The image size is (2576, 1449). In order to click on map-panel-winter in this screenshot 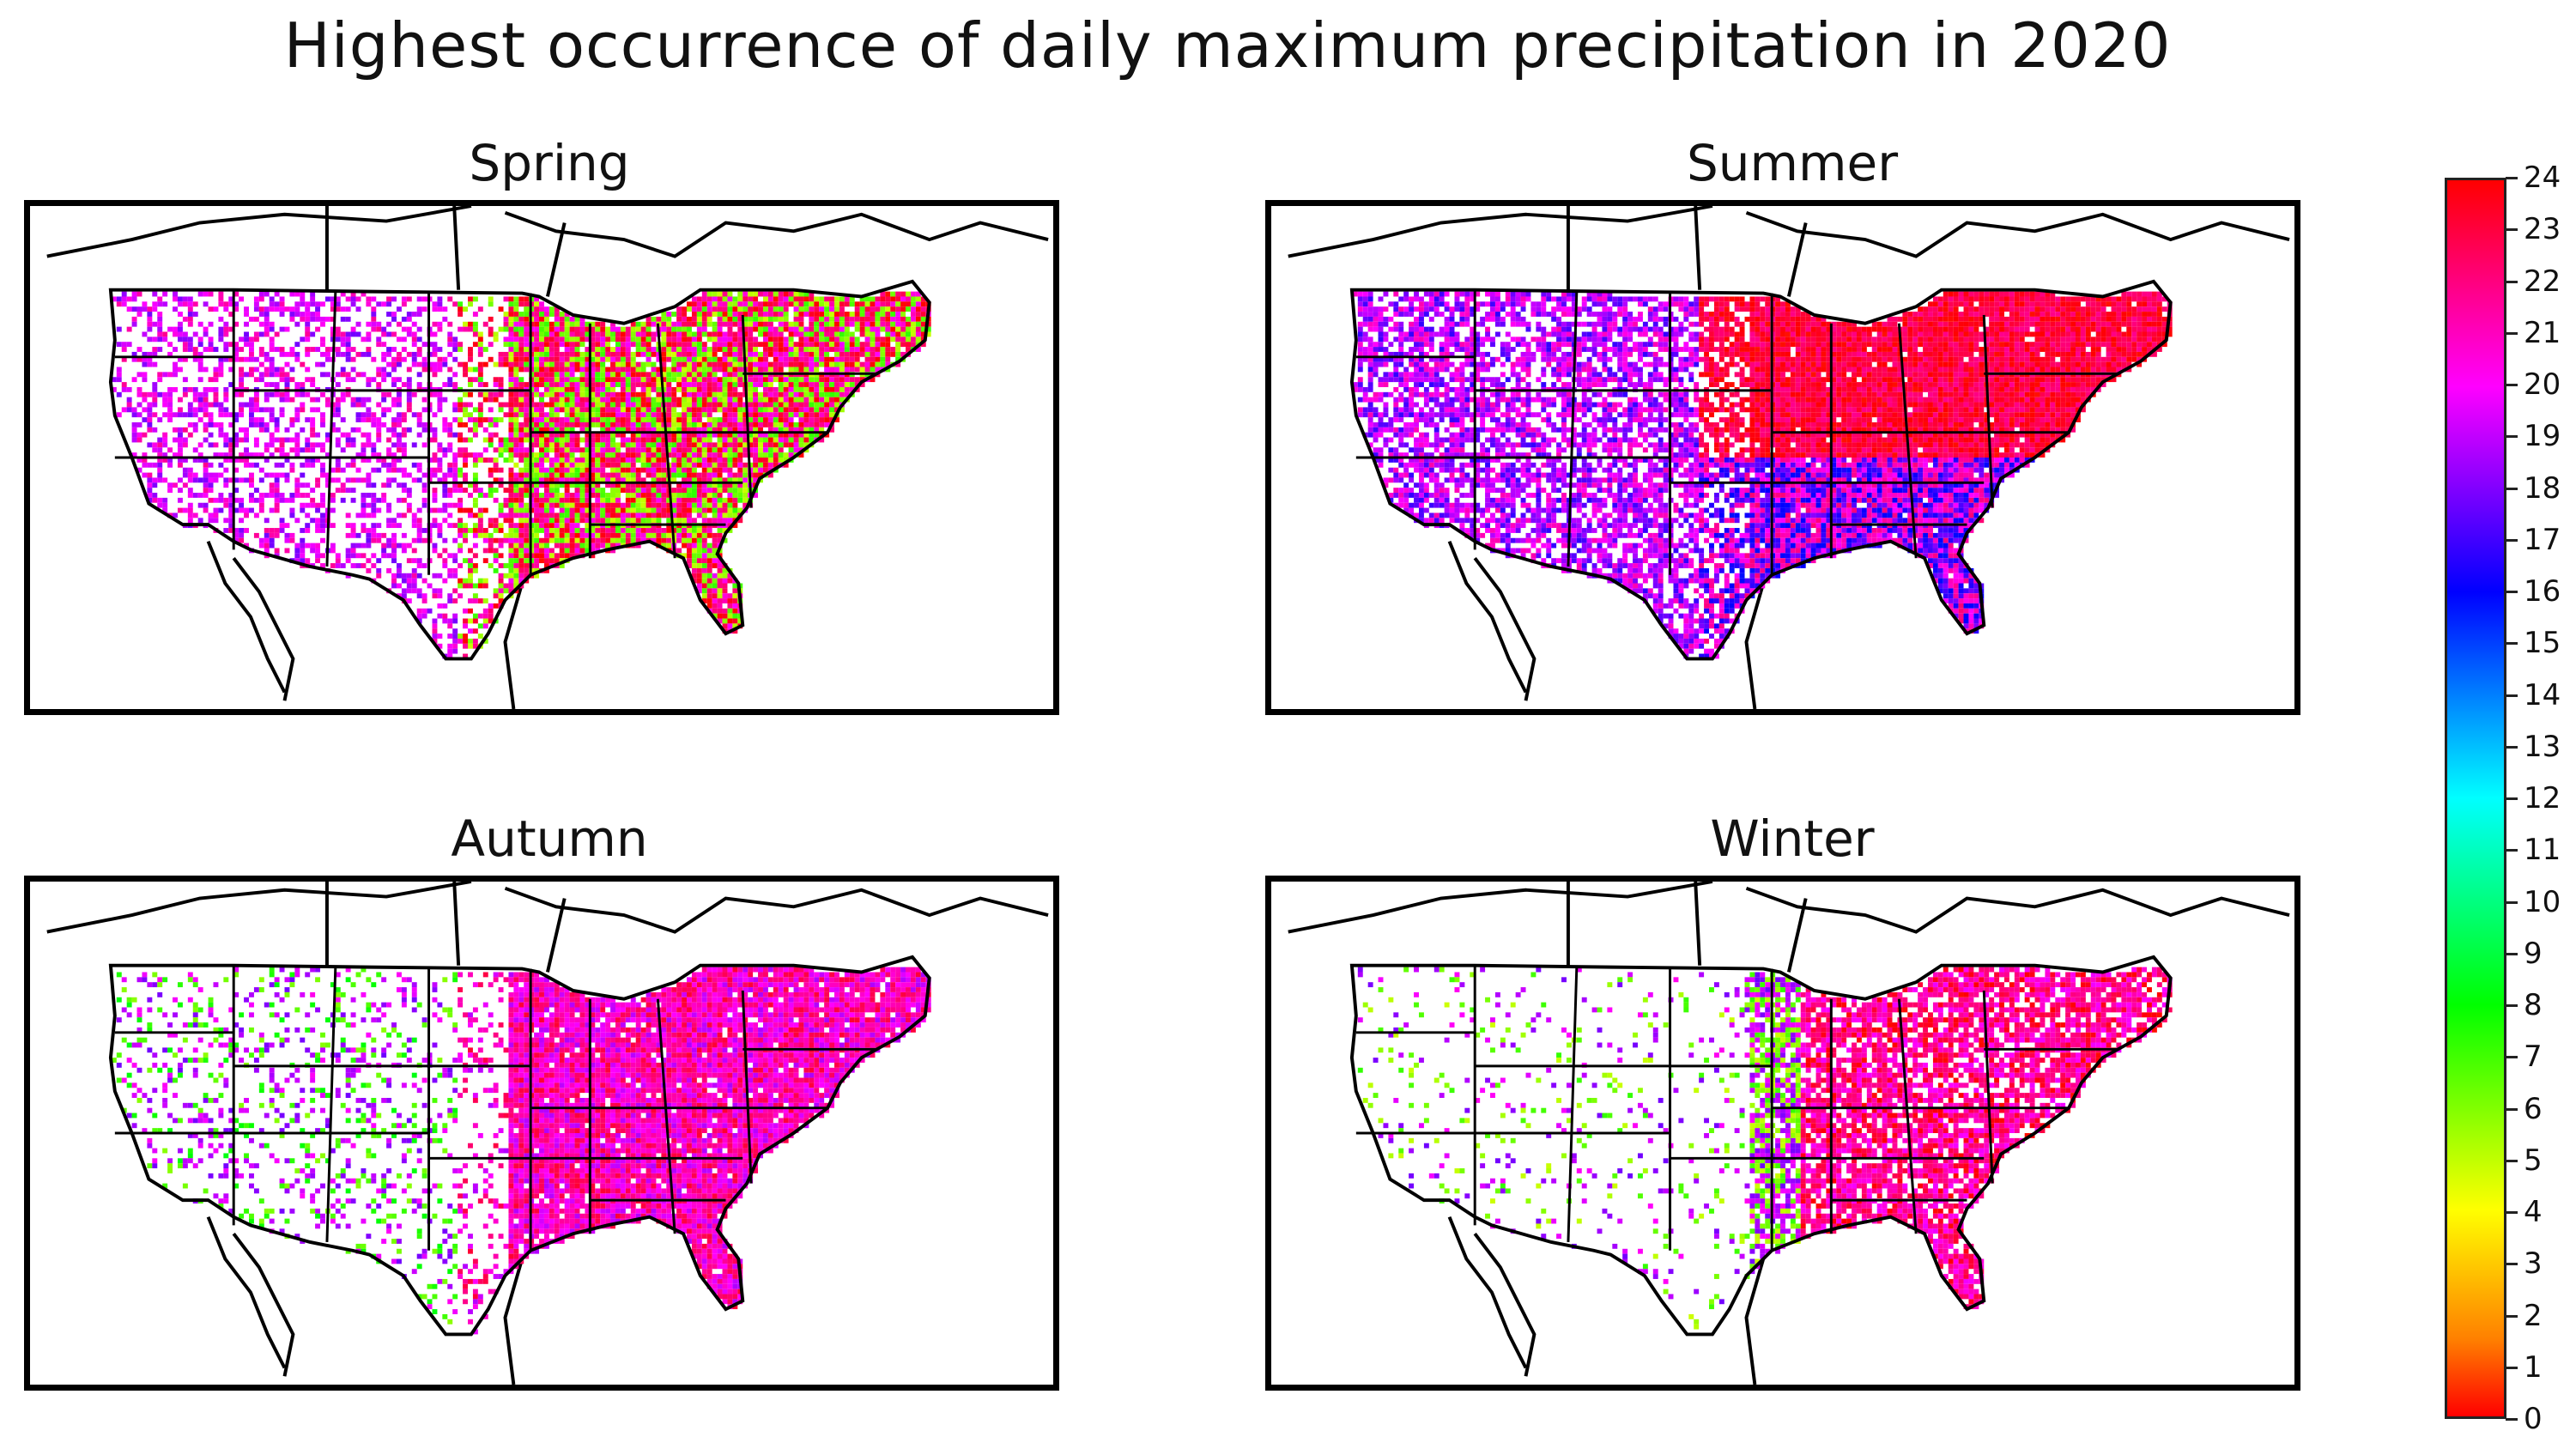, I will do `click(1782, 1133)`.